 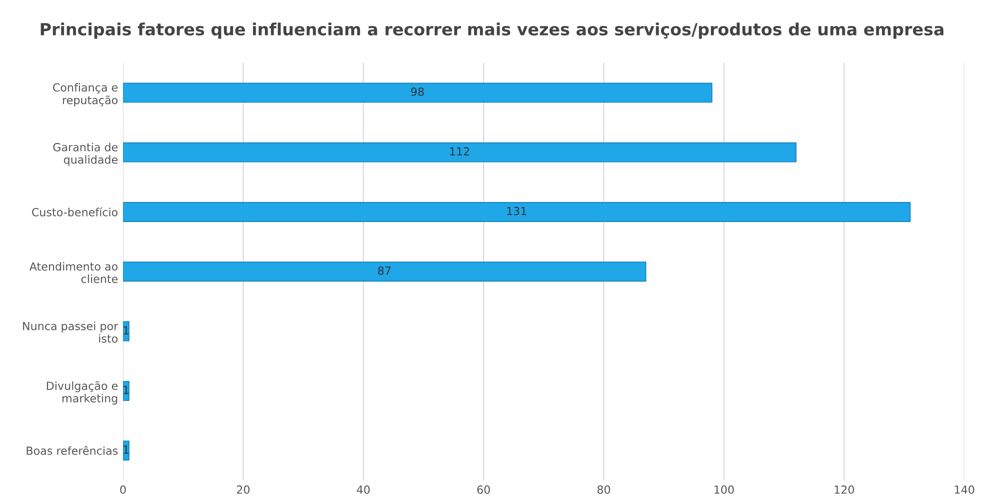 I want to click on y-tick-label: Garantia de qualidade, so click(x=85, y=154).